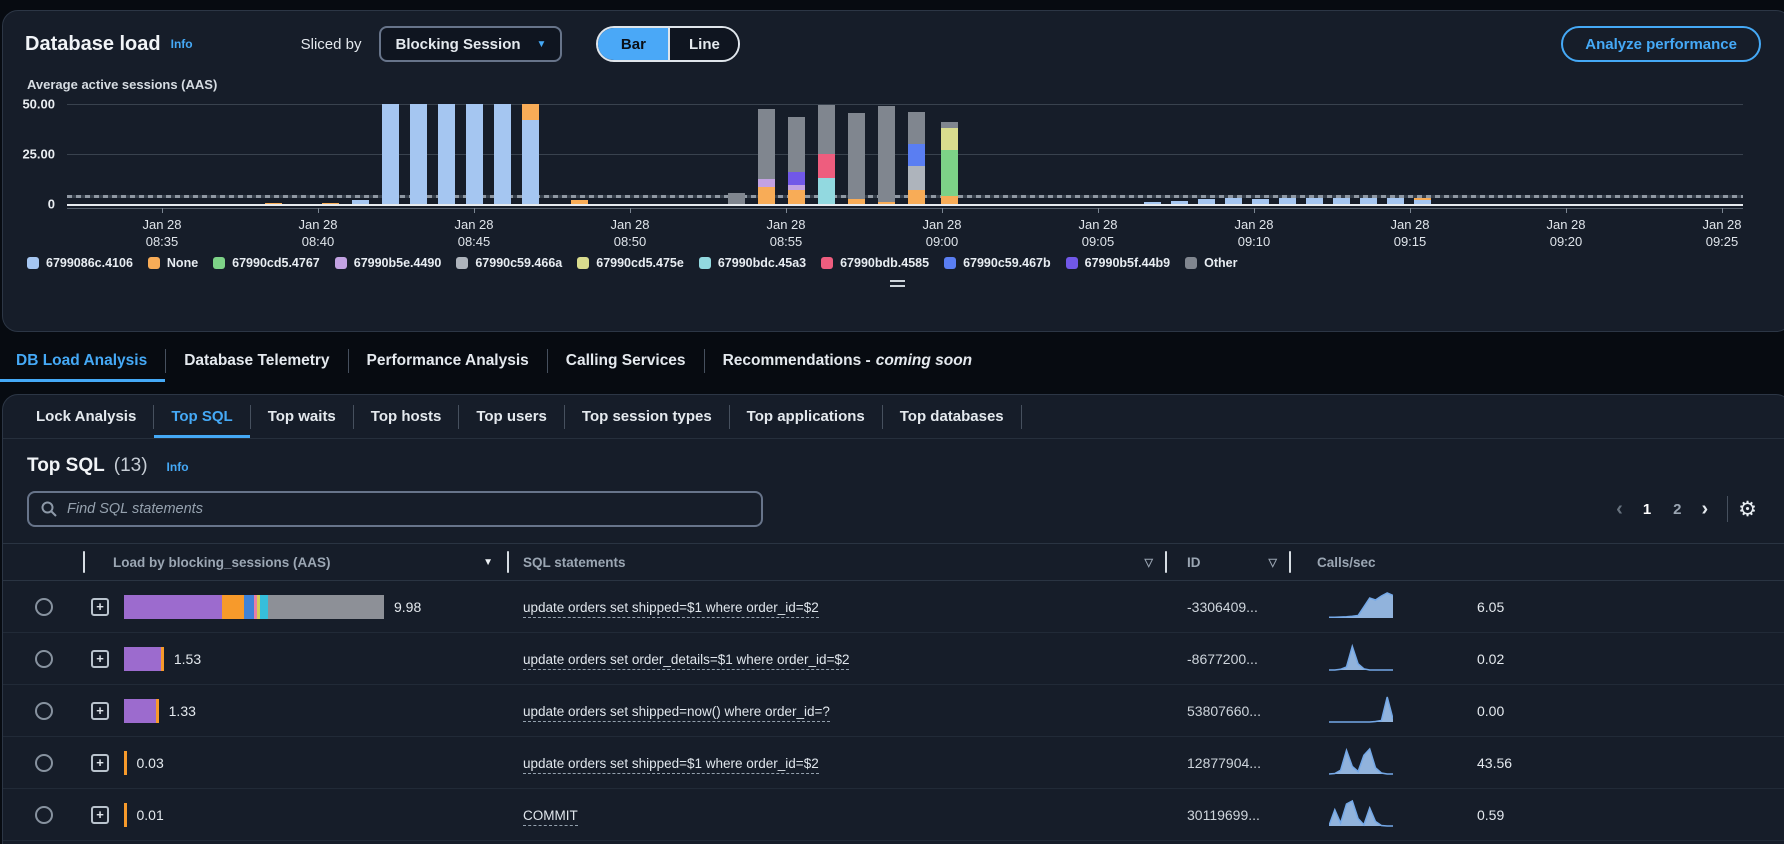  I want to click on next-page-button: ›, so click(1705, 508).